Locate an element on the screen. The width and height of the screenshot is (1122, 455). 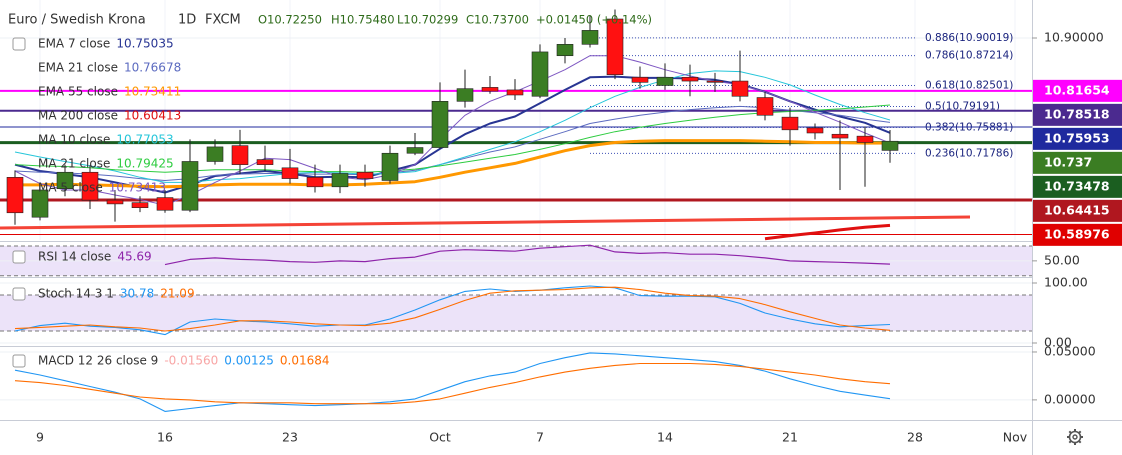
price-label: 10.78518 is located at coordinates (1077, 113).